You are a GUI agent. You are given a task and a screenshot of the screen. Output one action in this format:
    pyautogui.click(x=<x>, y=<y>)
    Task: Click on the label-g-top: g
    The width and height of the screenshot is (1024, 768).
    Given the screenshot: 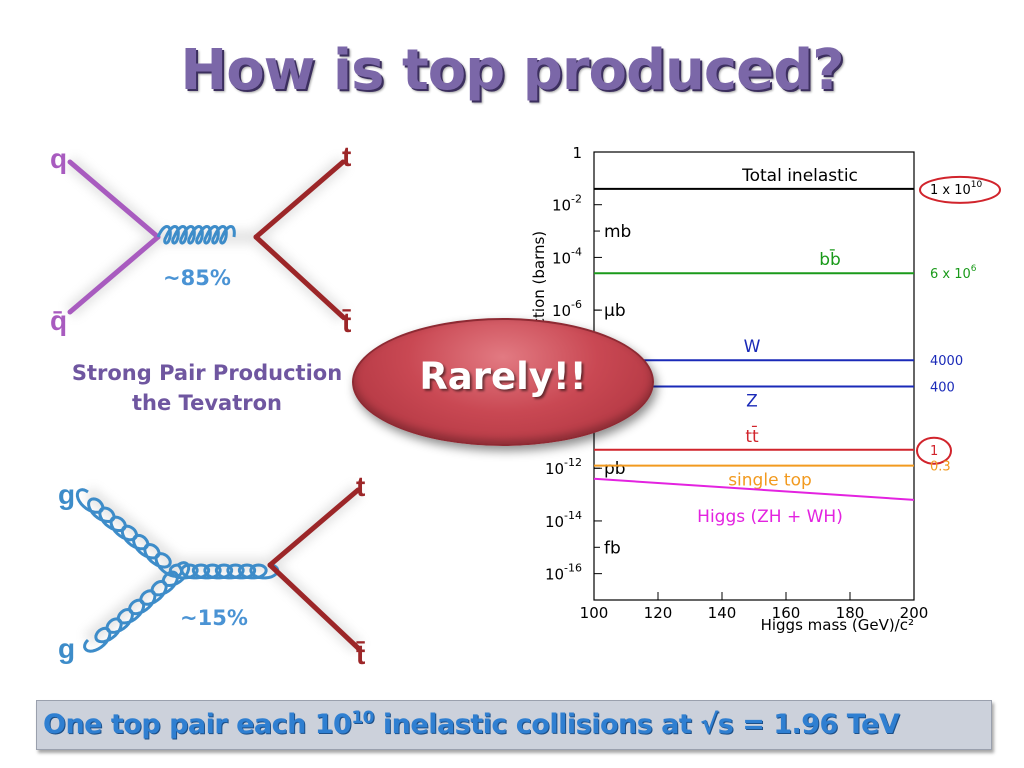 What is the action you would take?
    pyautogui.click(x=66, y=494)
    